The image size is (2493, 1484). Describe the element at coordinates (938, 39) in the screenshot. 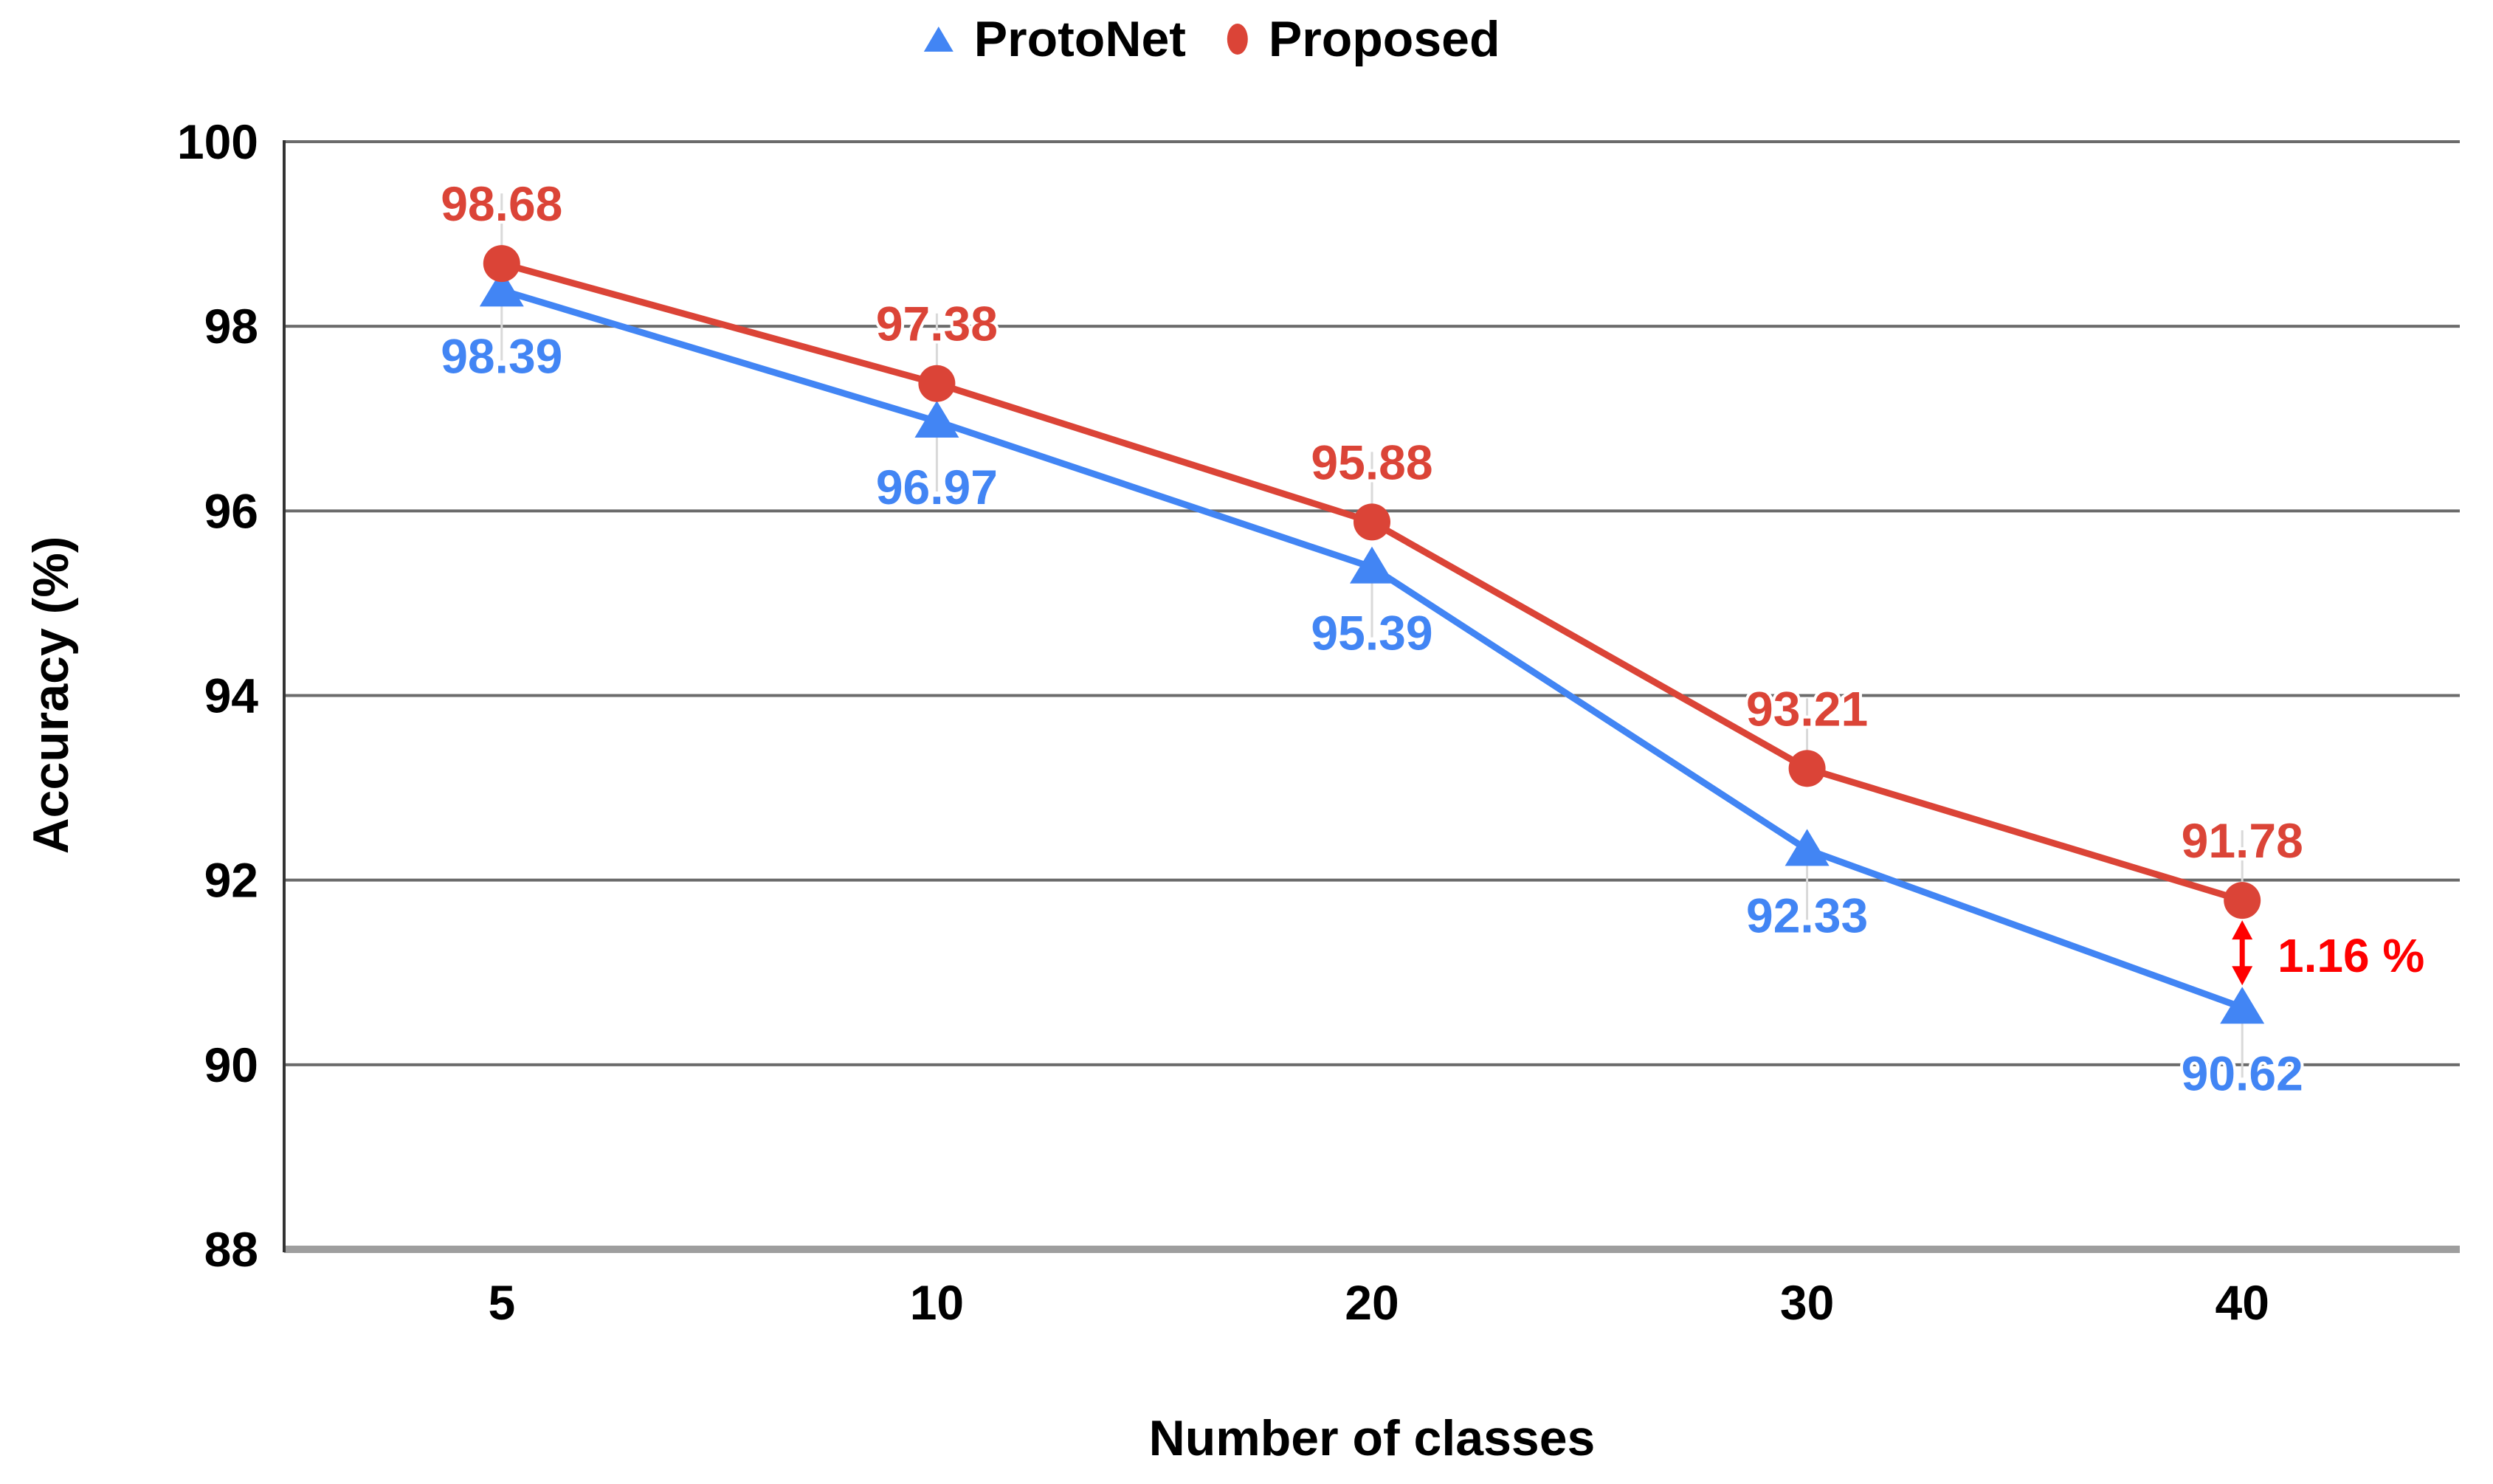

I see `triangle-marker-icon` at that location.